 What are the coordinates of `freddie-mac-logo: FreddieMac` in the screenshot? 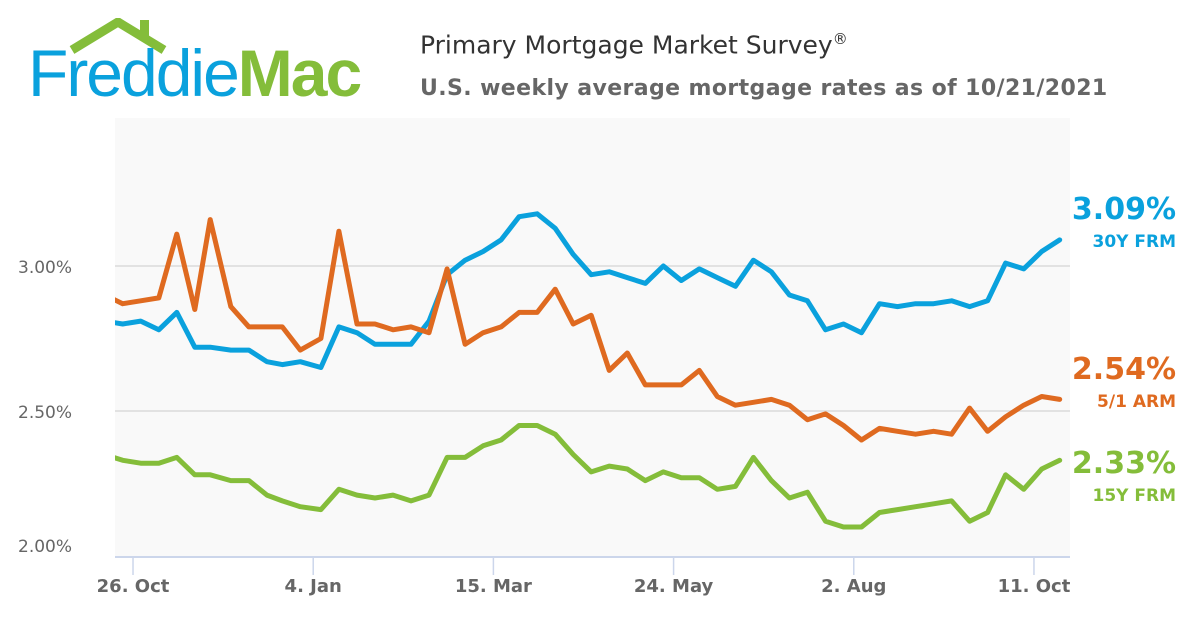 It's located at (203, 63).